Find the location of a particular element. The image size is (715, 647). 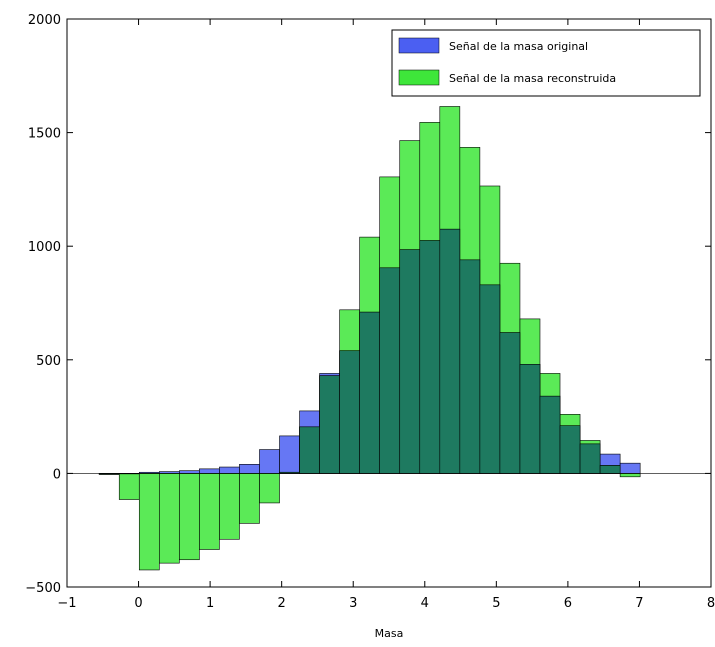

x-tick-label: 7 is located at coordinates (639, 603).